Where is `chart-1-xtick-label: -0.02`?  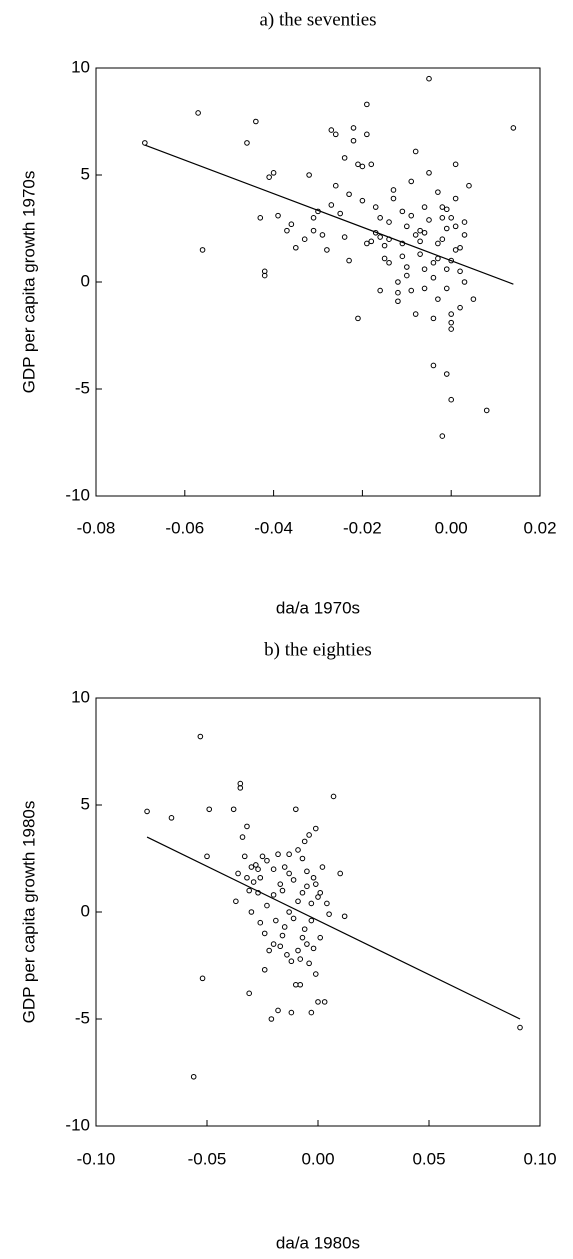 chart-1-xtick-label: -0.02 is located at coordinates (362, 527).